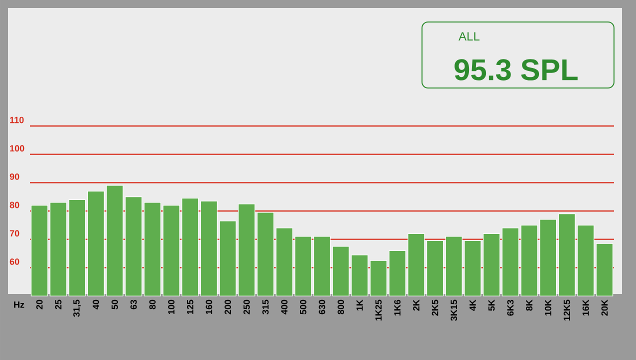 The image size is (636, 360). I want to click on y-tick-label: 90, so click(15, 176).